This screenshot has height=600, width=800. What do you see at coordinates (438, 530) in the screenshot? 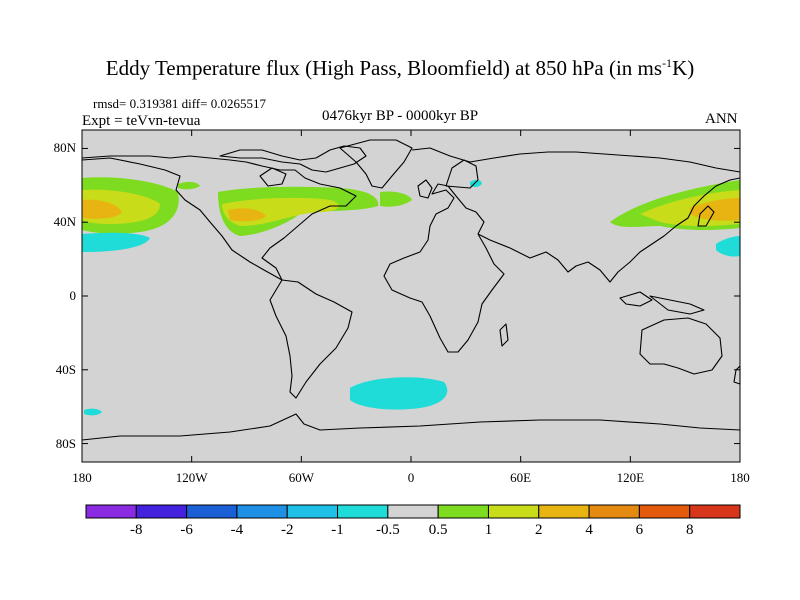
I see `colorbar-label: 0.5` at bounding box center [438, 530].